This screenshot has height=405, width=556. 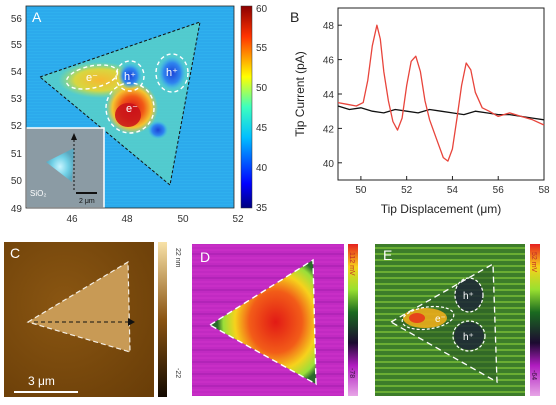 What do you see at coordinates (17, 114) in the screenshot?
I see `panel-a-y-ticks: 56 55 54 53 52 51 50 49` at bounding box center [17, 114].